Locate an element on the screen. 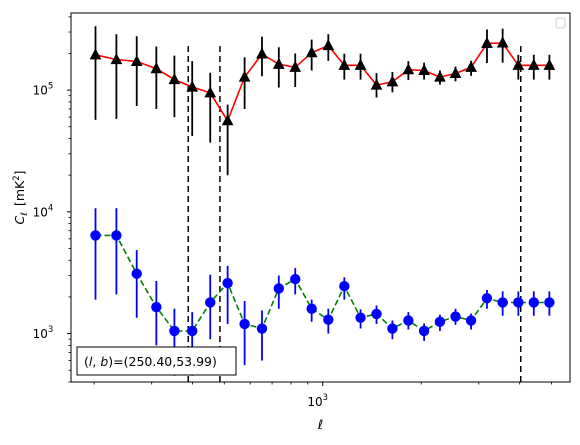 The image size is (580, 445). y-tick-label-exp-0: 3 is located at coordinates (50, 330).